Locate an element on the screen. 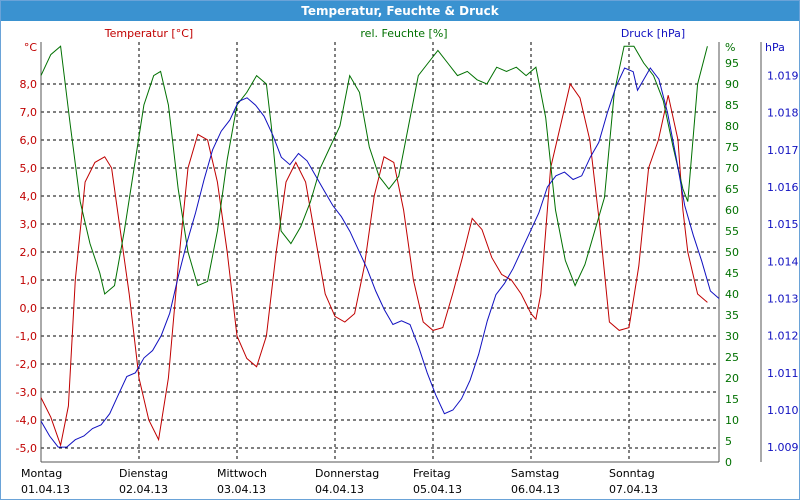  pressure-tick-label: 1.018 is located at coordinates (783, 113).